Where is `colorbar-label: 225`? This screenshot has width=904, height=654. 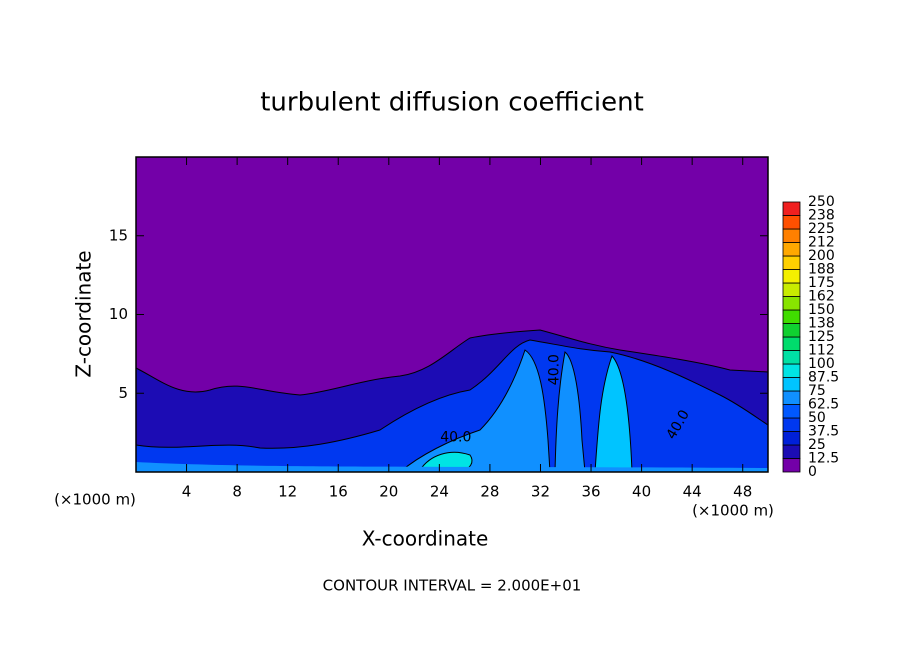
colorbar-label: 225 is located at coordinates (821, 229).